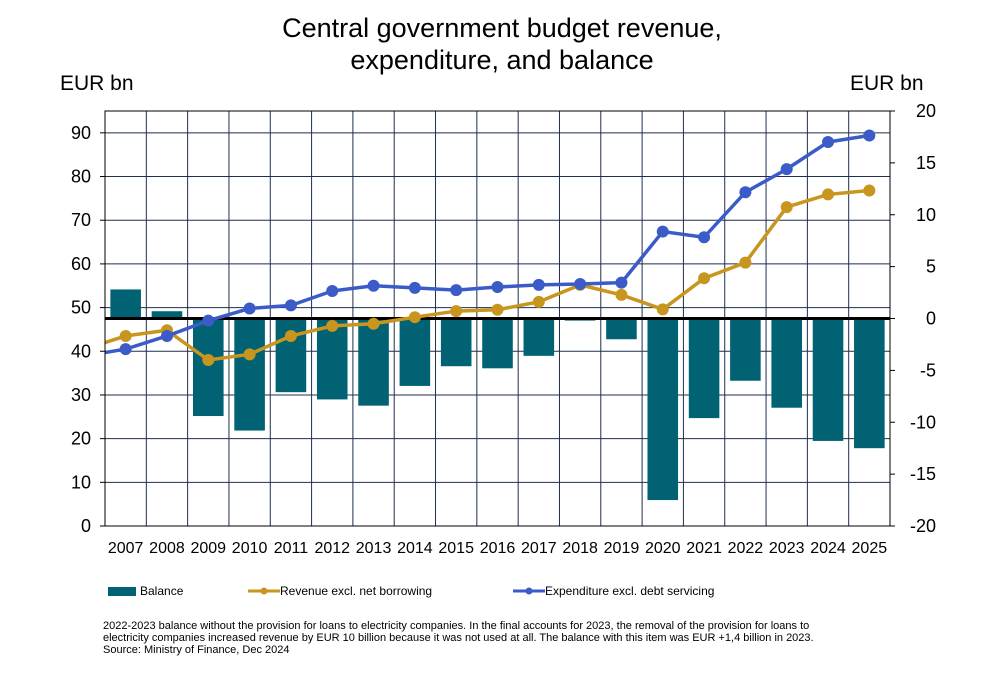  Describe the element at coordinates (931, 319) in the screenshot. I see `right-tick-label-0: 0` at that location.